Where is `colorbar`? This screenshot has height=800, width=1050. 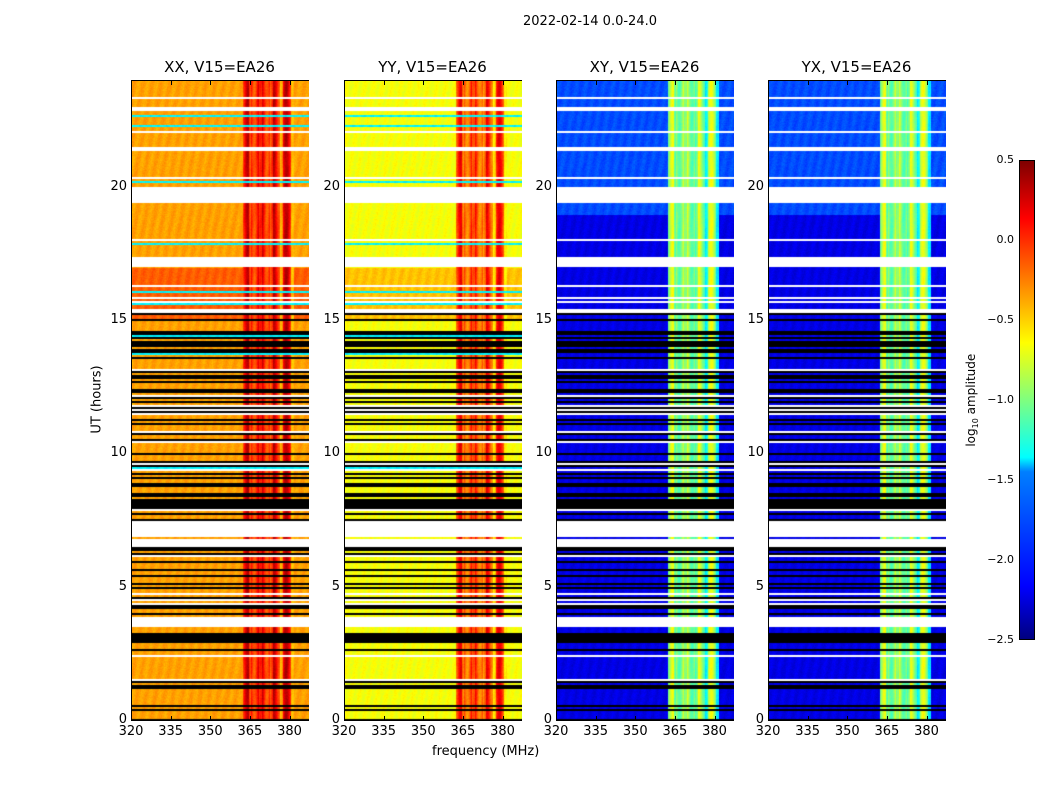 colorbar is located at coordinates (1027, 400).